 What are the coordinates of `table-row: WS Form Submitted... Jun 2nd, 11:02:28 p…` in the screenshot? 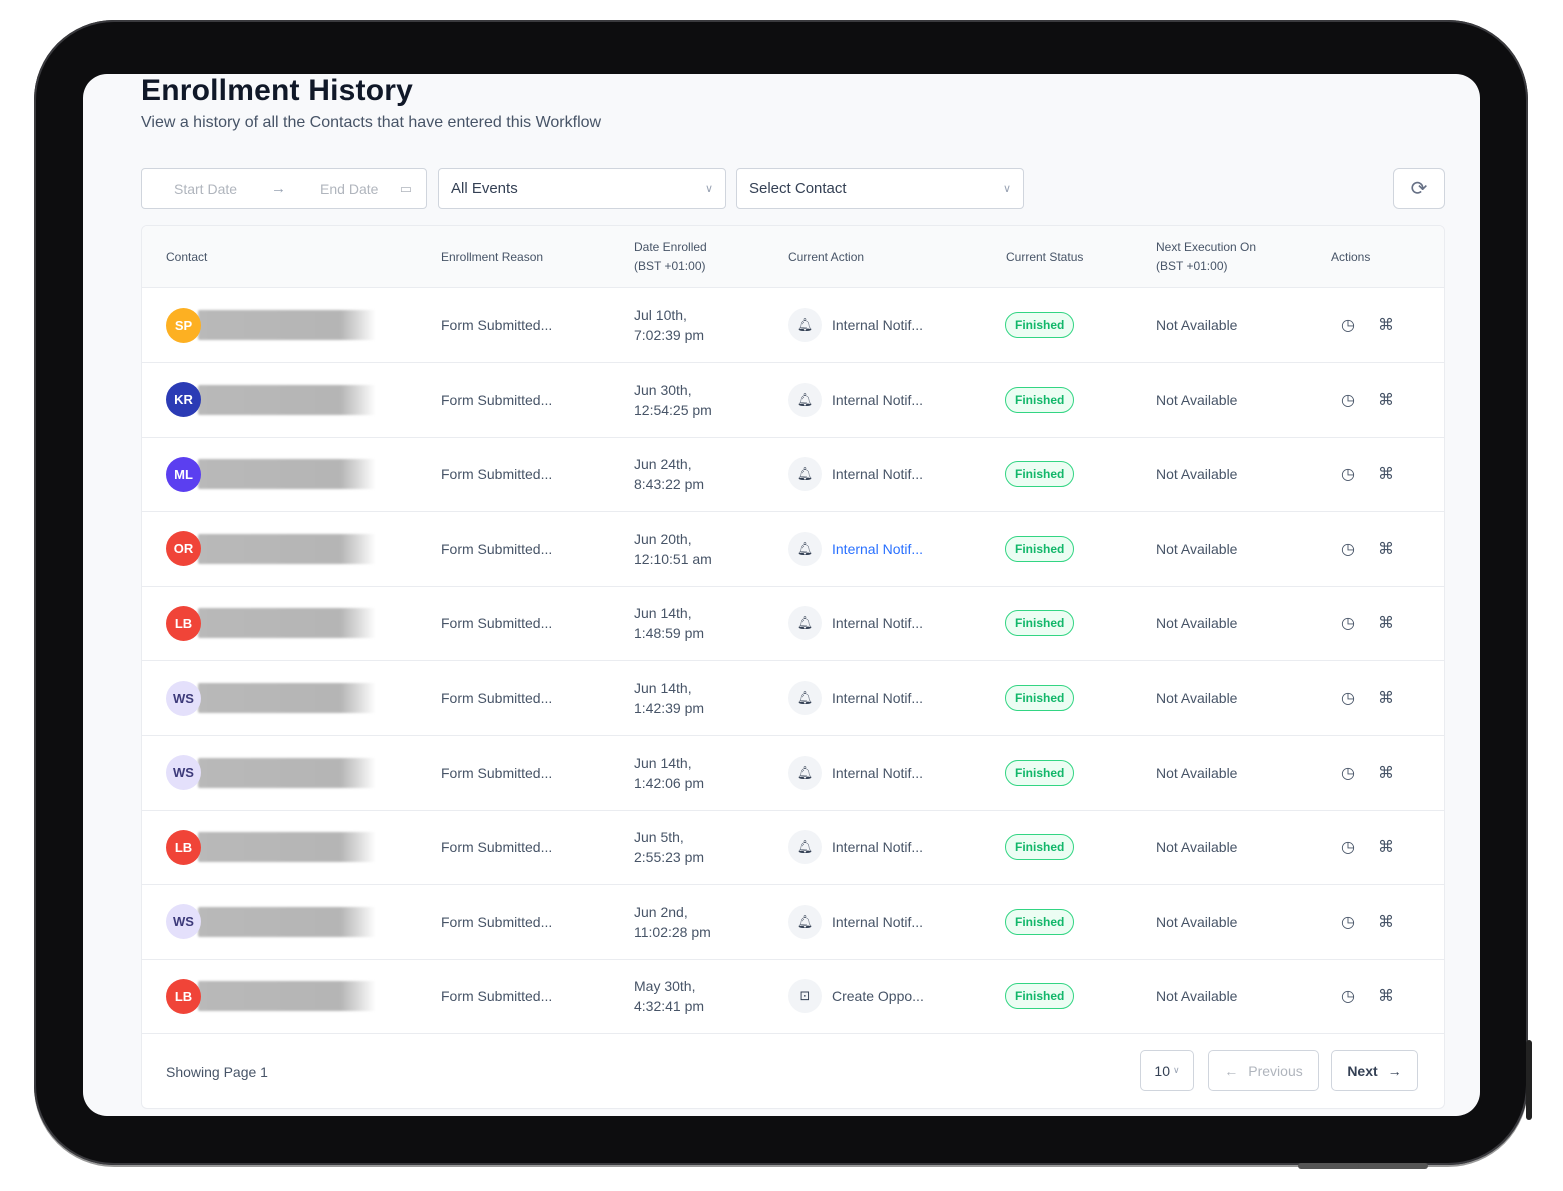 It's located at (793, 922).